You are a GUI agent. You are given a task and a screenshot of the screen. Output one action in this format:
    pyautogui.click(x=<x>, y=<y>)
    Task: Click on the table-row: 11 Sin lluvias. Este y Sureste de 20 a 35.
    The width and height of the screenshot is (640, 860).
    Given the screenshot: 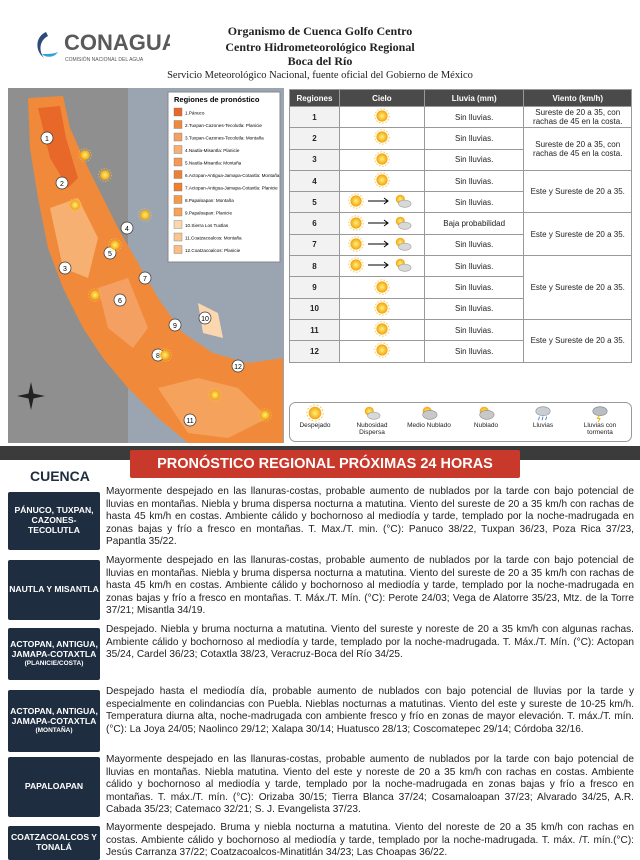 What is the action you would take?
    pyautogui.click(x=460, y=340)
    